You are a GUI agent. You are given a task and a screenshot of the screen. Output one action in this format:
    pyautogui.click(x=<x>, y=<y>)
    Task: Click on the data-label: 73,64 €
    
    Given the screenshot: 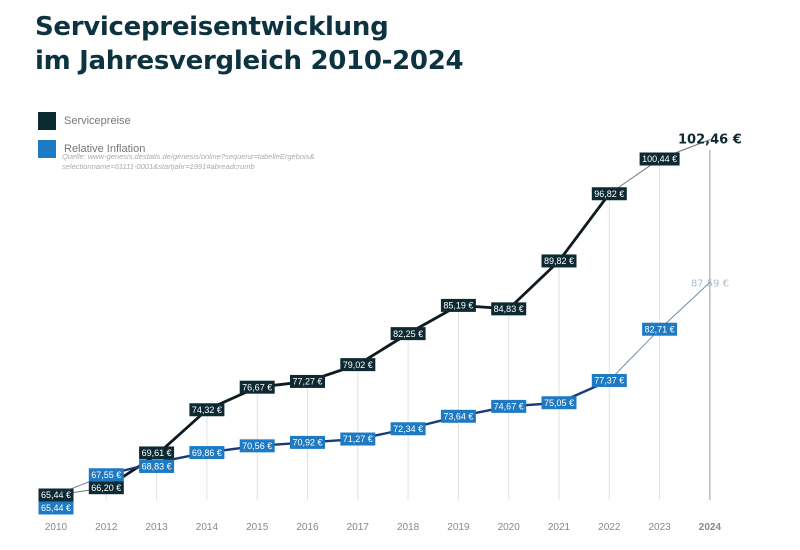 What is the action you would take?
    pyautogui.click(x=458, y=416)
    